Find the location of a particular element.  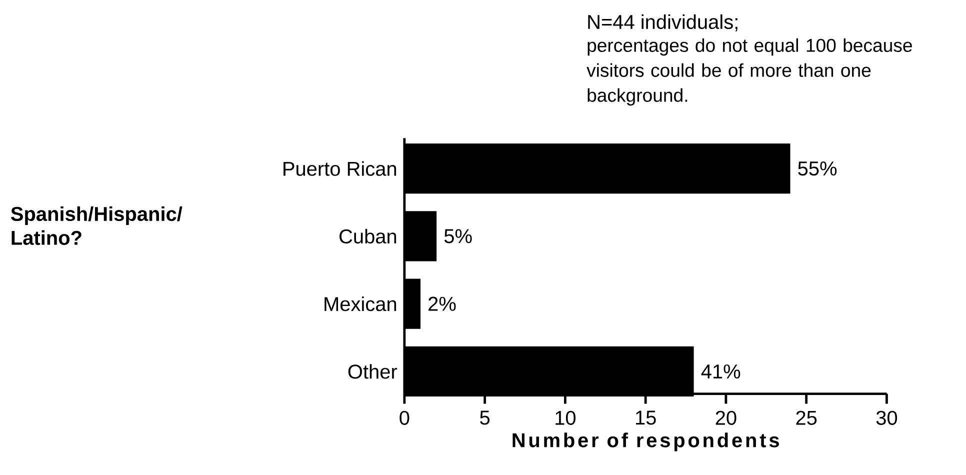

y-tick-label: Puerto Rican is located at coordinates (340, 168).